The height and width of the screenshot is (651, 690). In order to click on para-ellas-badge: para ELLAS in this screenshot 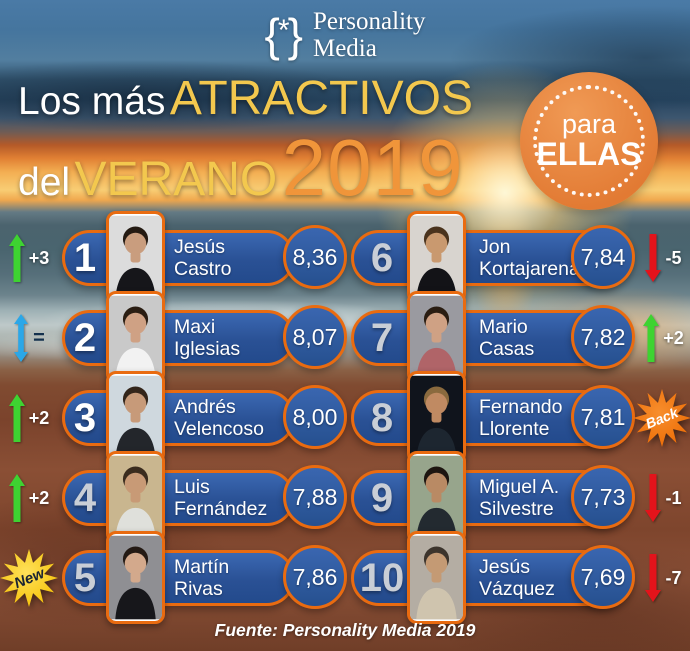, I will do `click(589, 141)`.